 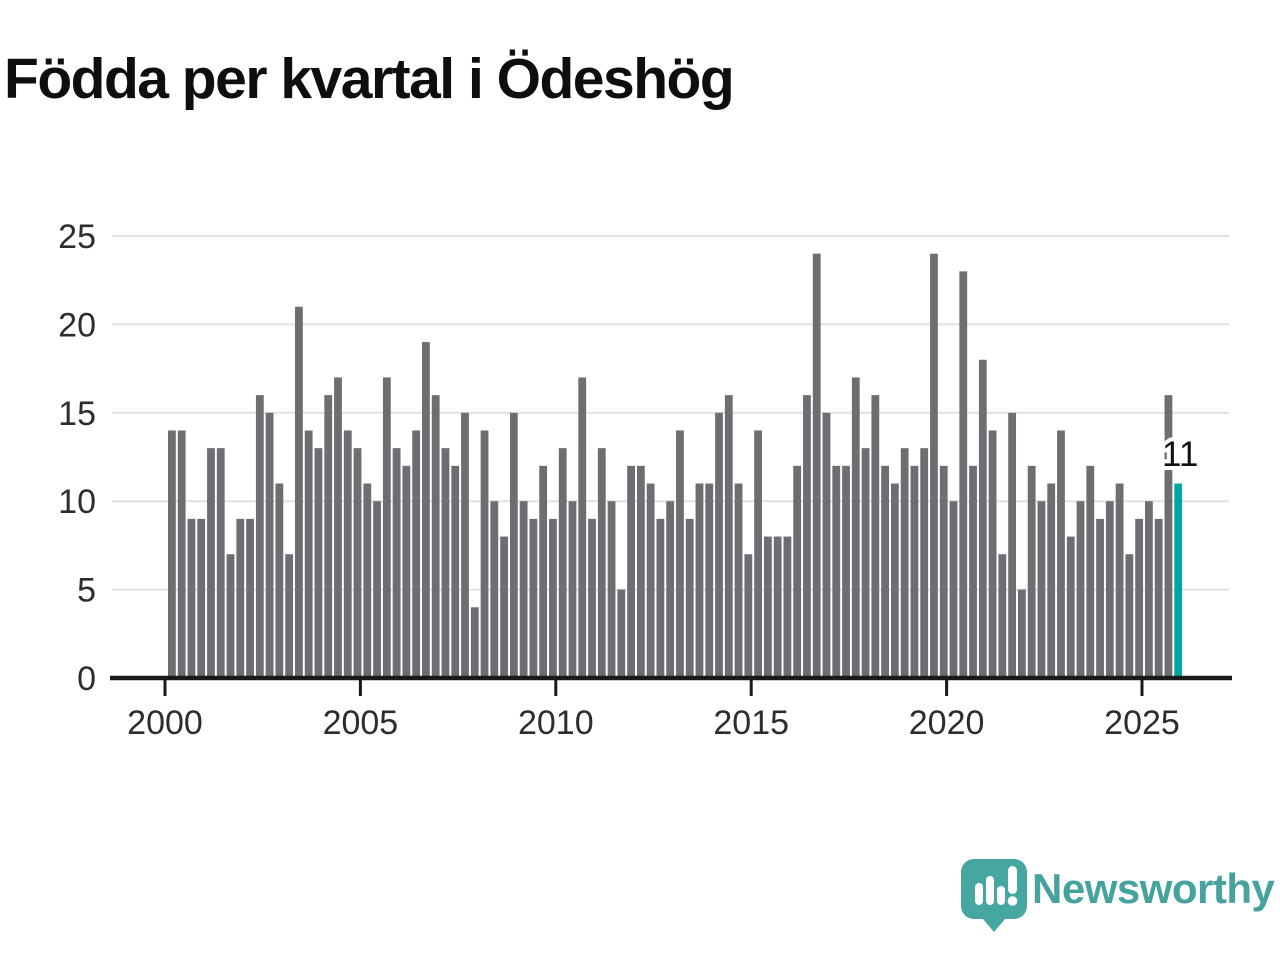 I want to click on y-axis-label: 5, so click(x=86, y=591).